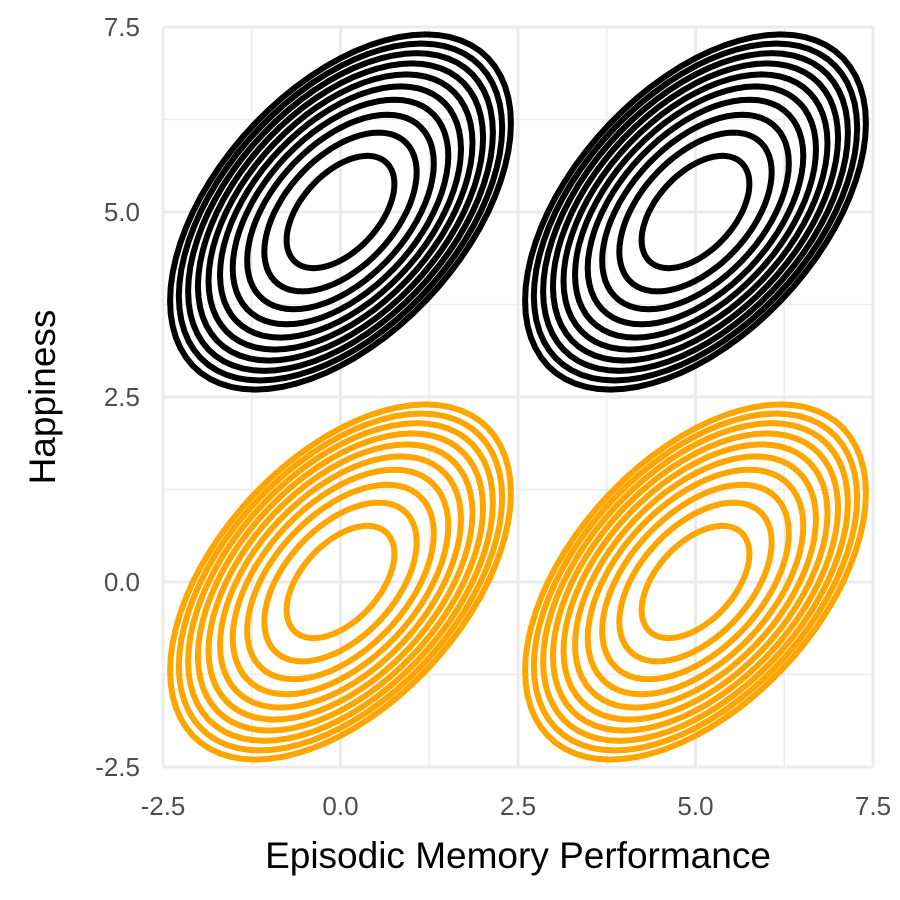  What do you see at coordinates (122, 27) in the screenshot?
I see `y-tick-label: 7.5` at bounding box center [122, 27].